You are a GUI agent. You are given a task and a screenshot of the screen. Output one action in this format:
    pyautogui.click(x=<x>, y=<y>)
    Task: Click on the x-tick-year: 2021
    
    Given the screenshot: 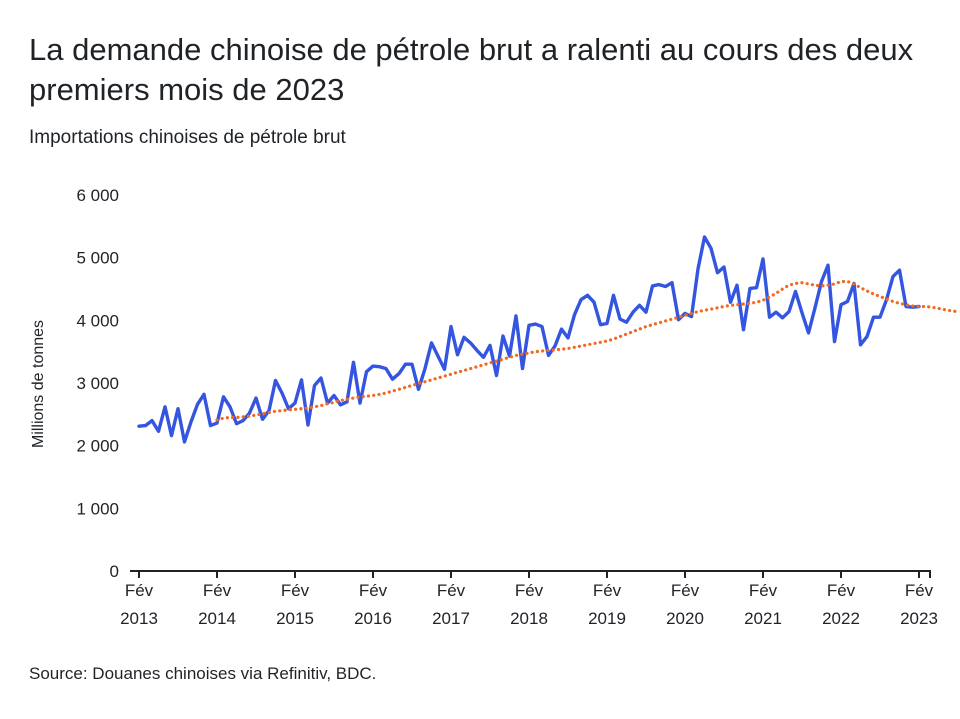 What is the action you would take?
    pyautogui.click(x=763, y=618)
    